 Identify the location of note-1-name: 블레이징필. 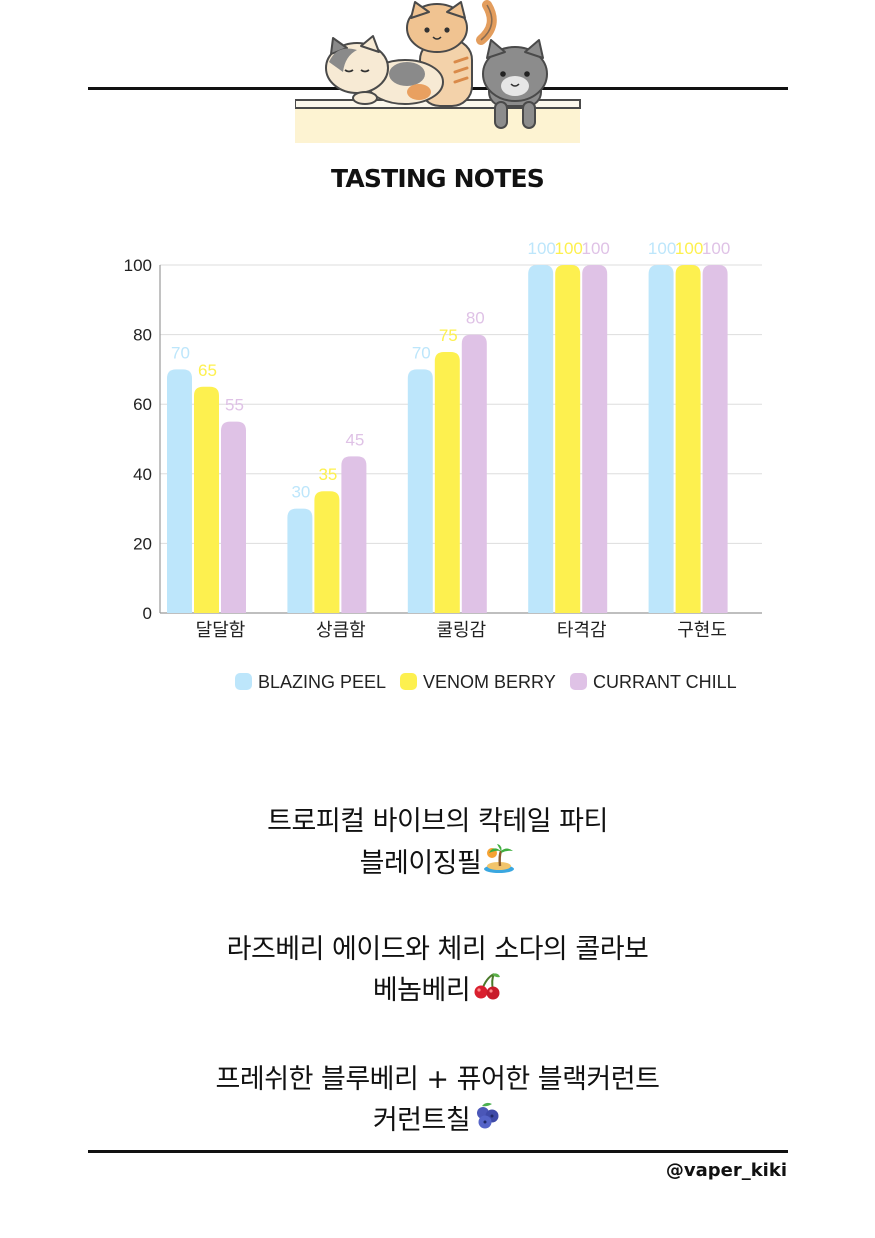
(437, 864).